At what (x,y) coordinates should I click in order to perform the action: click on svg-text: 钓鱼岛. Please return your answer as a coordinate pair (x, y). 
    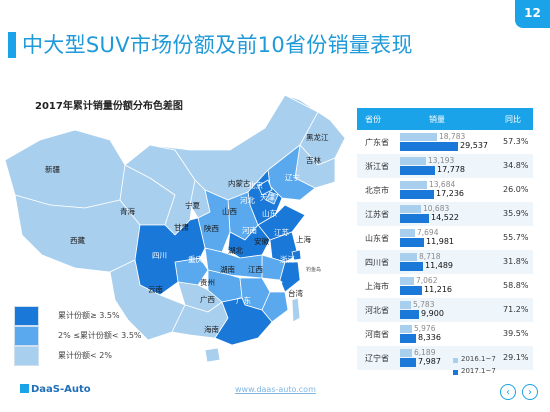
    Looking at the image, I should click on (313, 269).